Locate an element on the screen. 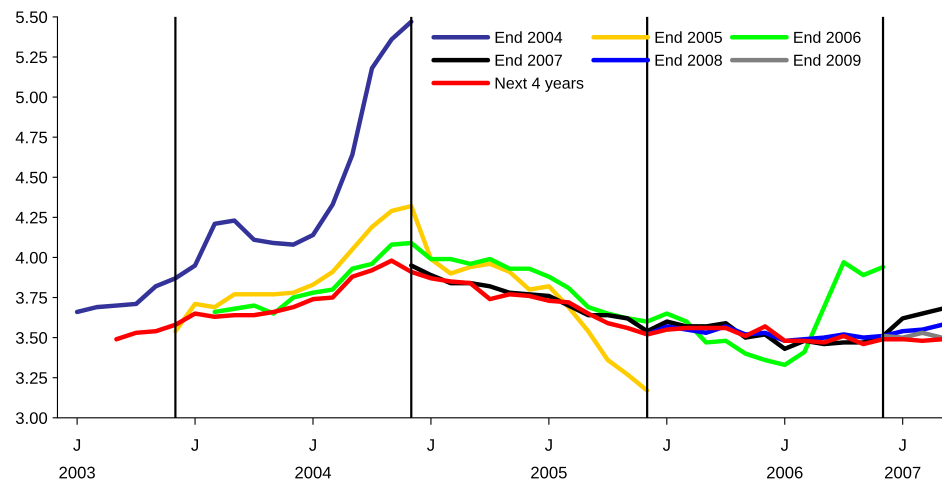  y-tick-label: 3.75 is located at coordinates (32, 298).